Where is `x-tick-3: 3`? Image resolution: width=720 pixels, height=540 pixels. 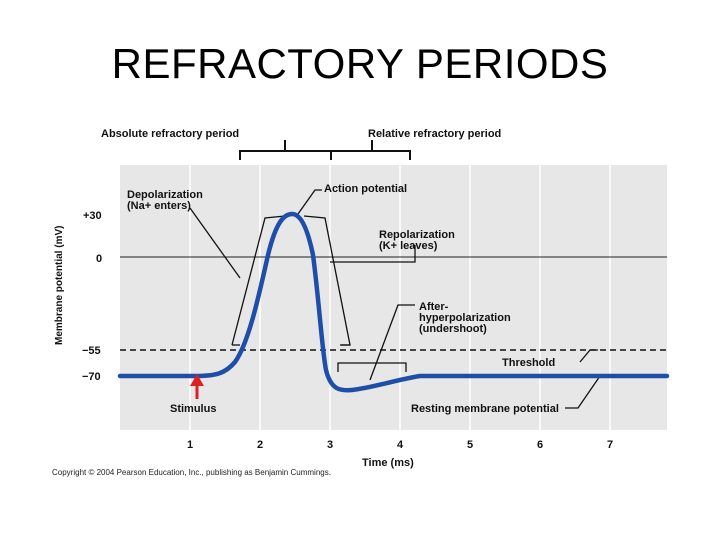
x-tick-3: 3 is located at coordinates (330, 445).